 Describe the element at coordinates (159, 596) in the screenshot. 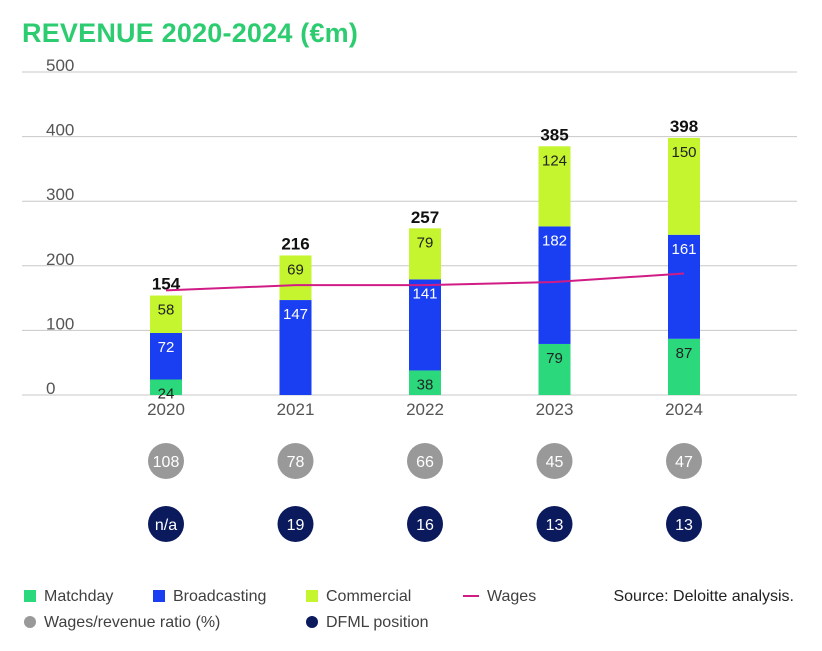

I see `legend-broadcasting-swatch` at that location.